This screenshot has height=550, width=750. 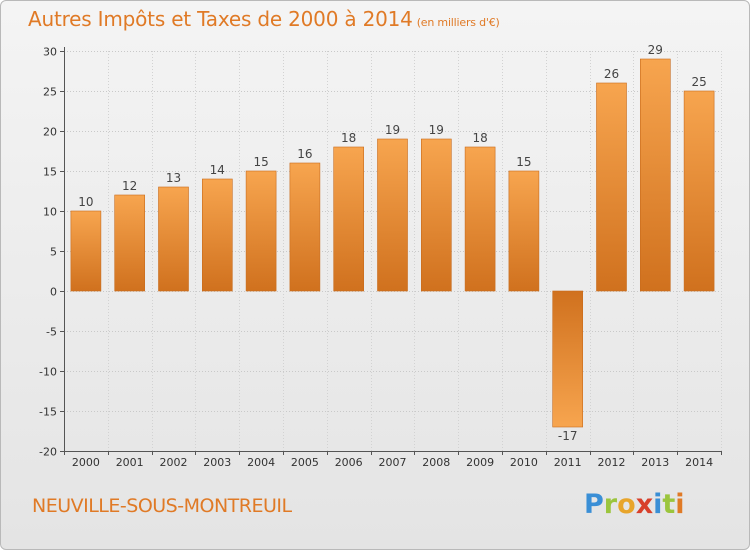 I want to click on x-tick-label: 2013, so click(x=655, y=462).